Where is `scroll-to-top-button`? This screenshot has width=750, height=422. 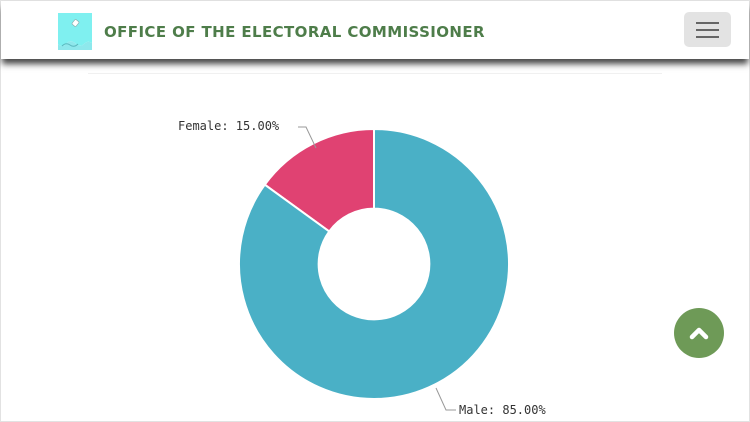
scroll-to-top-button is located at coordinates (699, 333).